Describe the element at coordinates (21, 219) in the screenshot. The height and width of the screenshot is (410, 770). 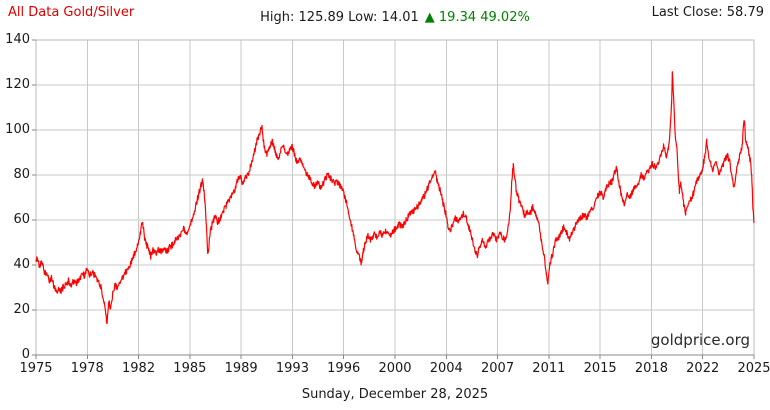
I see `y-axis-label: 60` at that location.